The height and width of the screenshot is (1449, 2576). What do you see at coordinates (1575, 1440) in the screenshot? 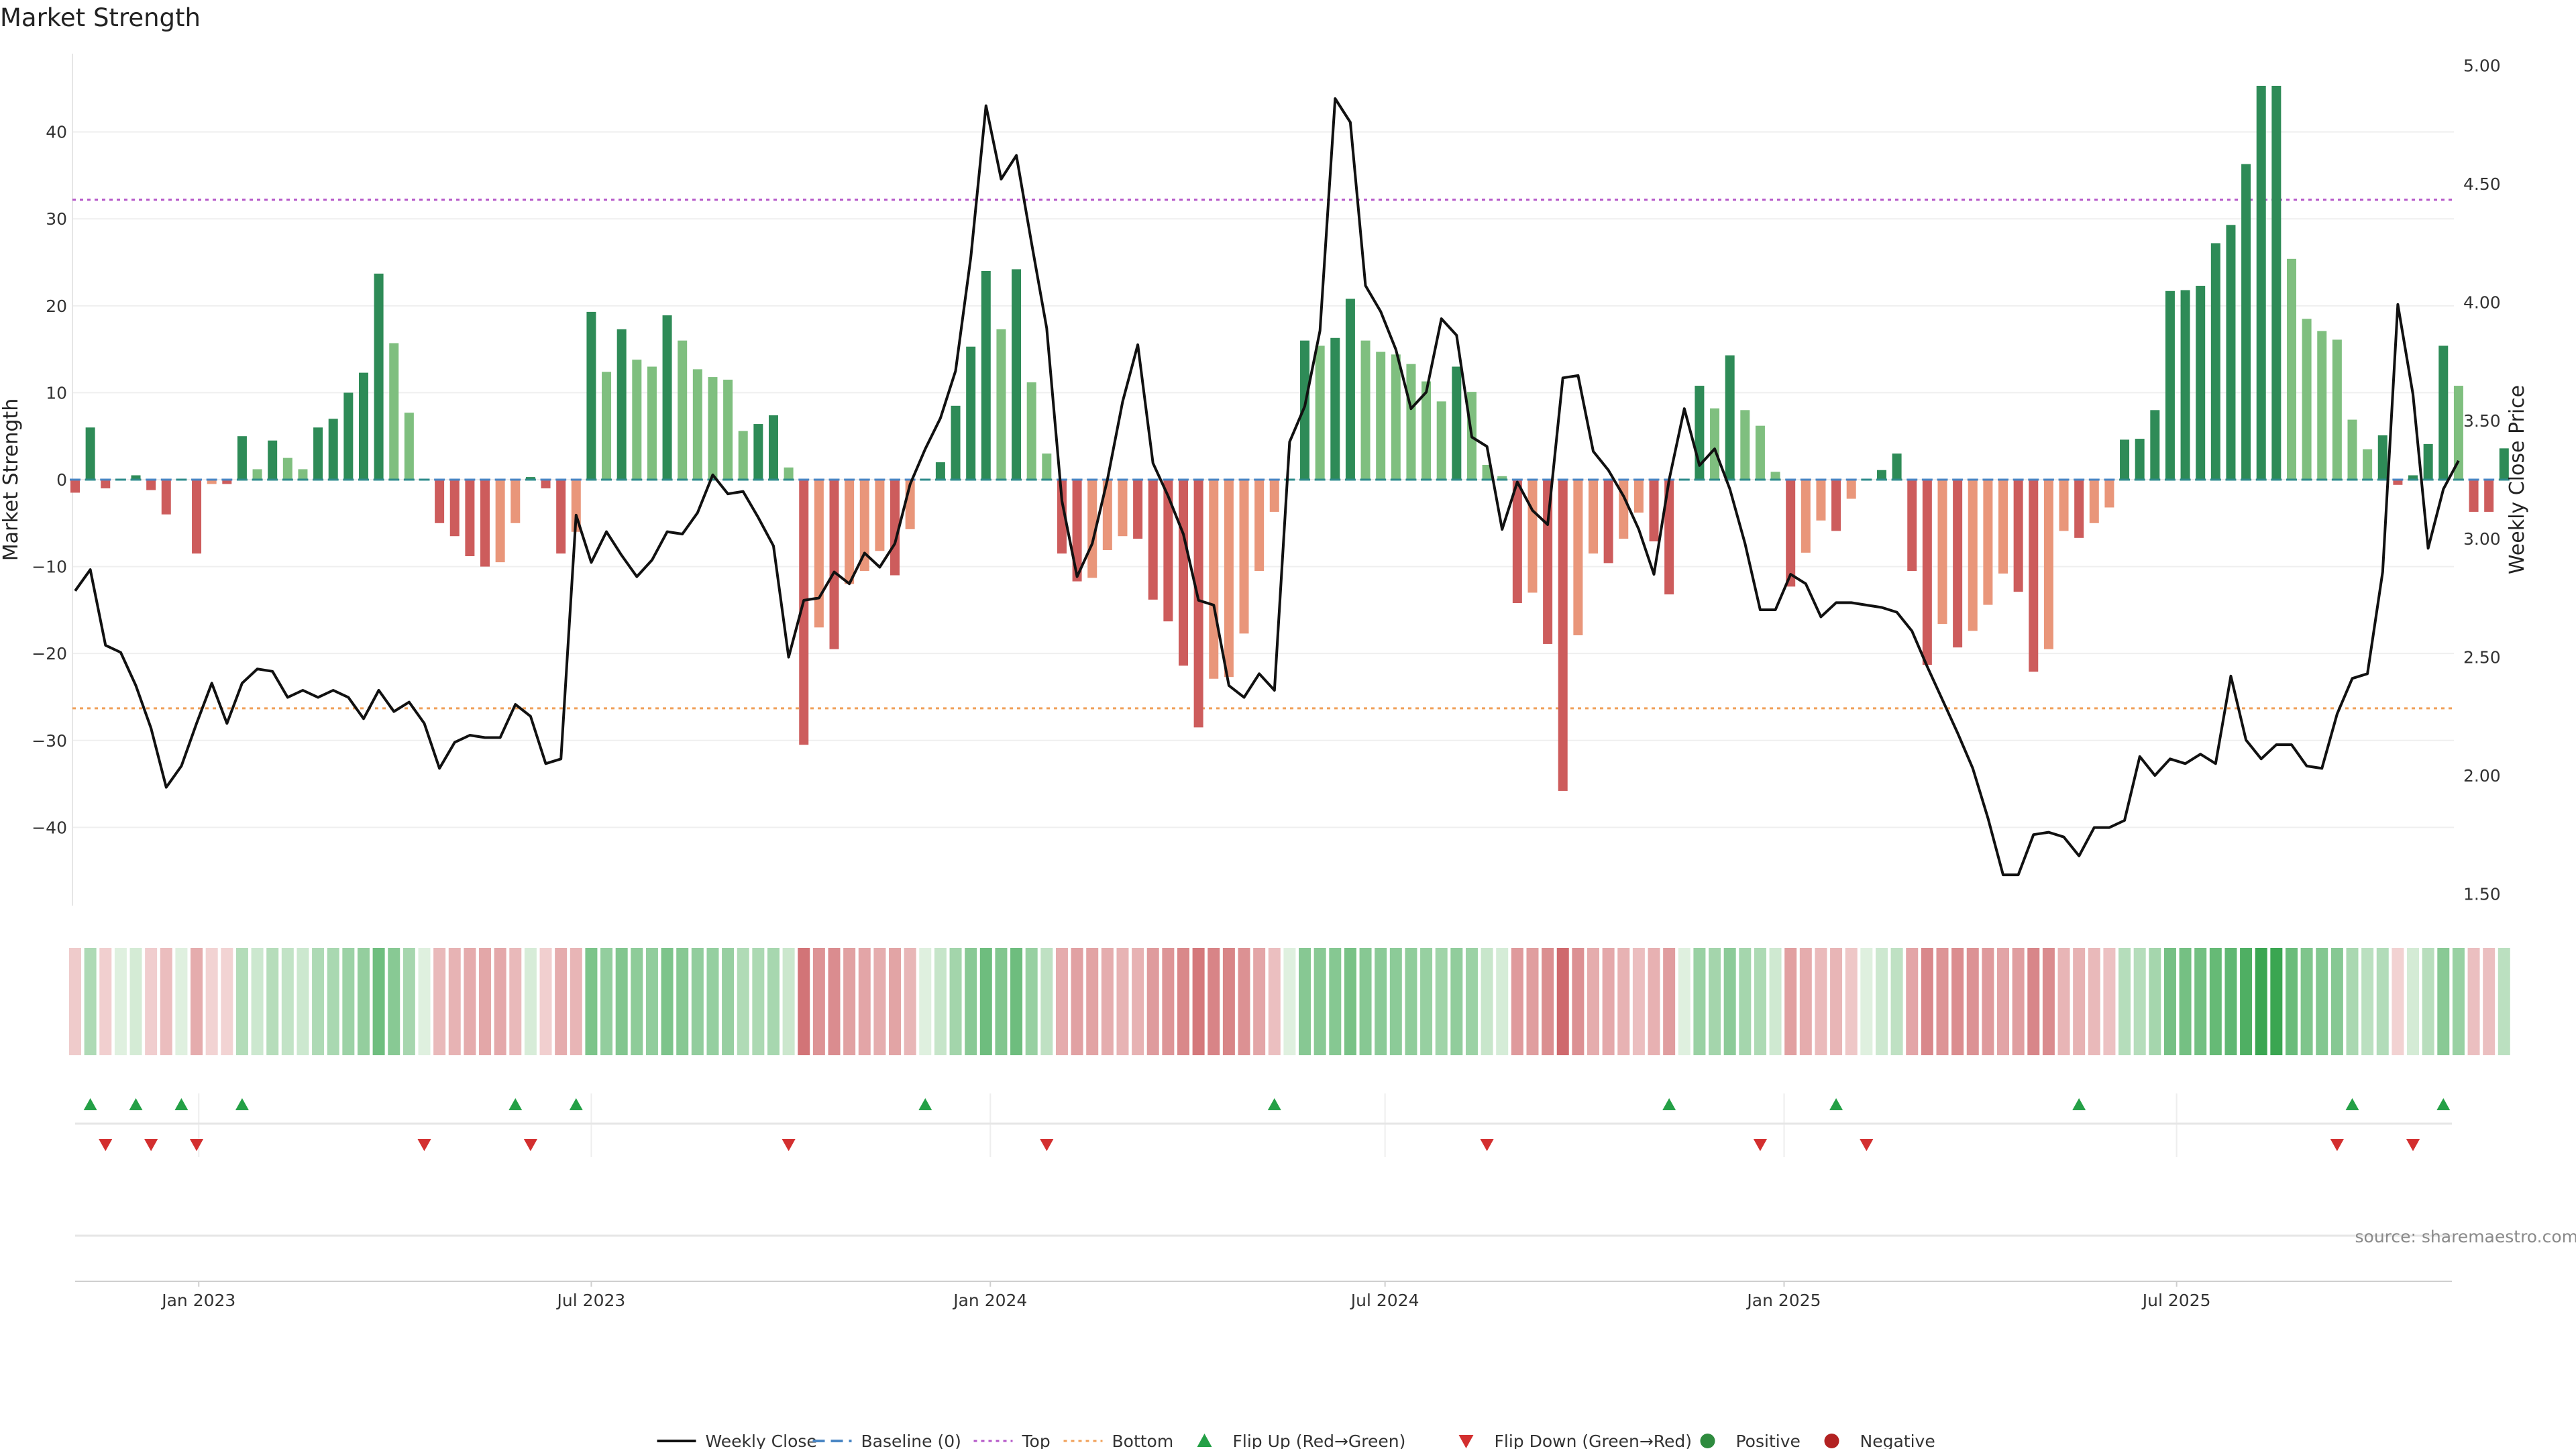
I see `legend-item: Flip Down (Green→Red)` at bounding box center [1575, 1440].